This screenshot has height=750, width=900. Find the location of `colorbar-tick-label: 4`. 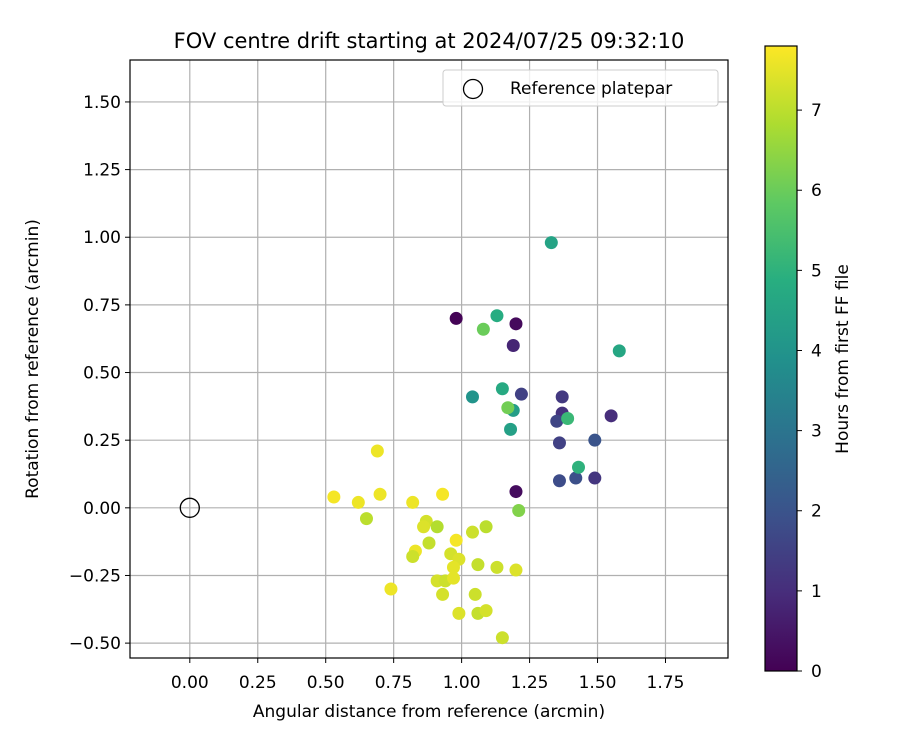

colorbar-tick-label: 4 is located at coordinates (816, 351).